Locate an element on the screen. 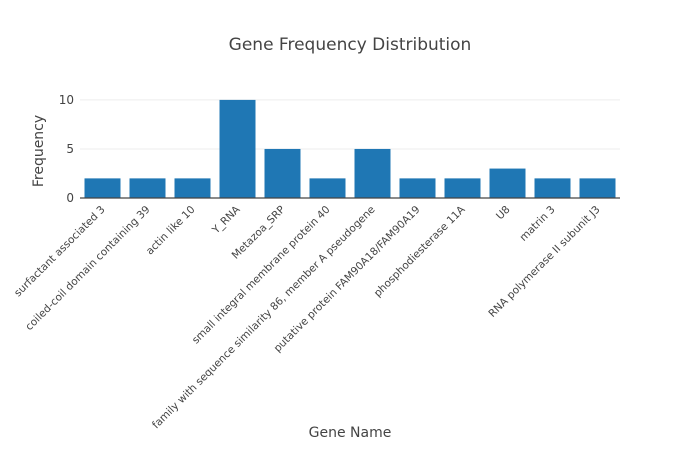 This screenshot has height=450, width=700. x-tick-label: U8 is located at coordinates (503, 213).